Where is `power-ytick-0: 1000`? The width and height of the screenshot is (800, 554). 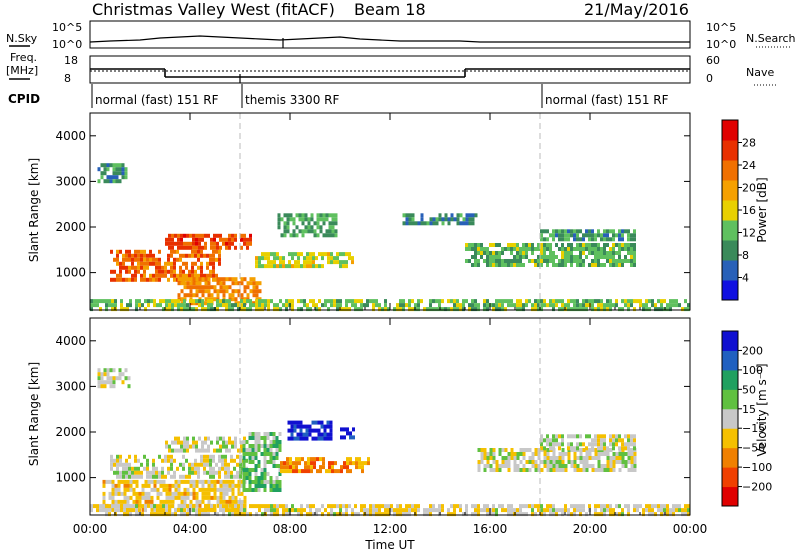
power-ytick-0: 1000 is located at coordinates (70, 273).